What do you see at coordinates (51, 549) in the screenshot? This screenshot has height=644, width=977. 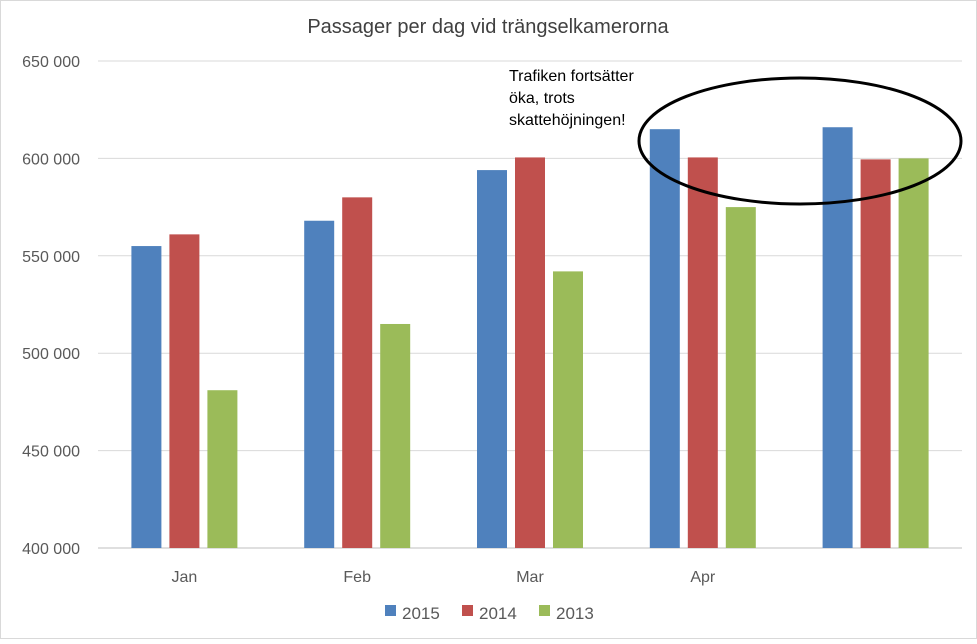 I see `y-tick-label: 400 000` at bounding box center [51, 549].